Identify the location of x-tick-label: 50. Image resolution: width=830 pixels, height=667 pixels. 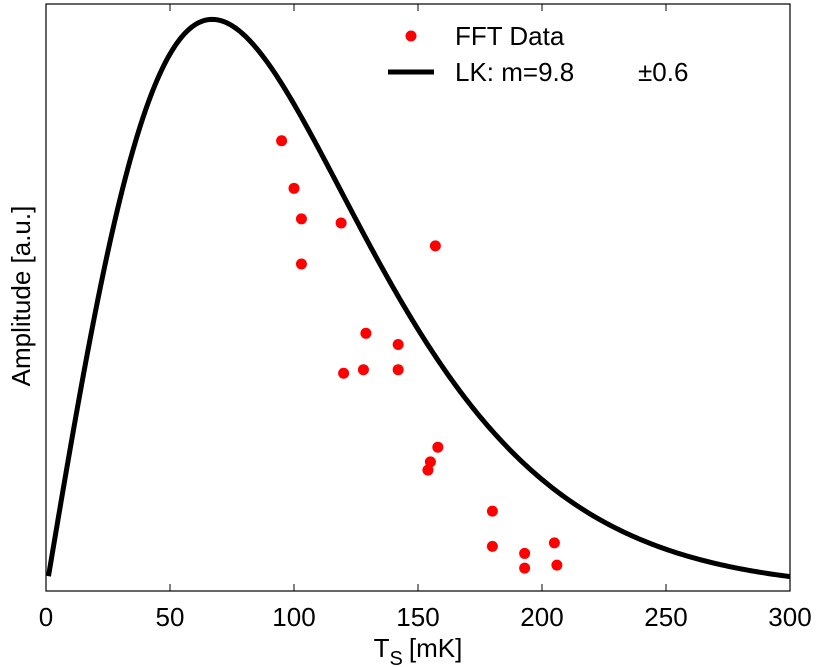
(170, 617).